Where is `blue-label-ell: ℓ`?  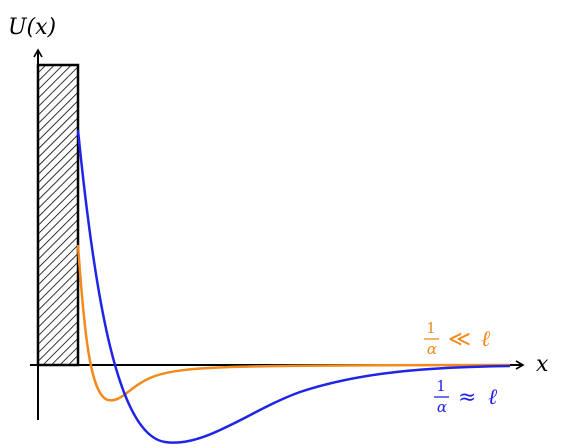
blue-label-ell: ℓ is located at coordinates (493, 397).